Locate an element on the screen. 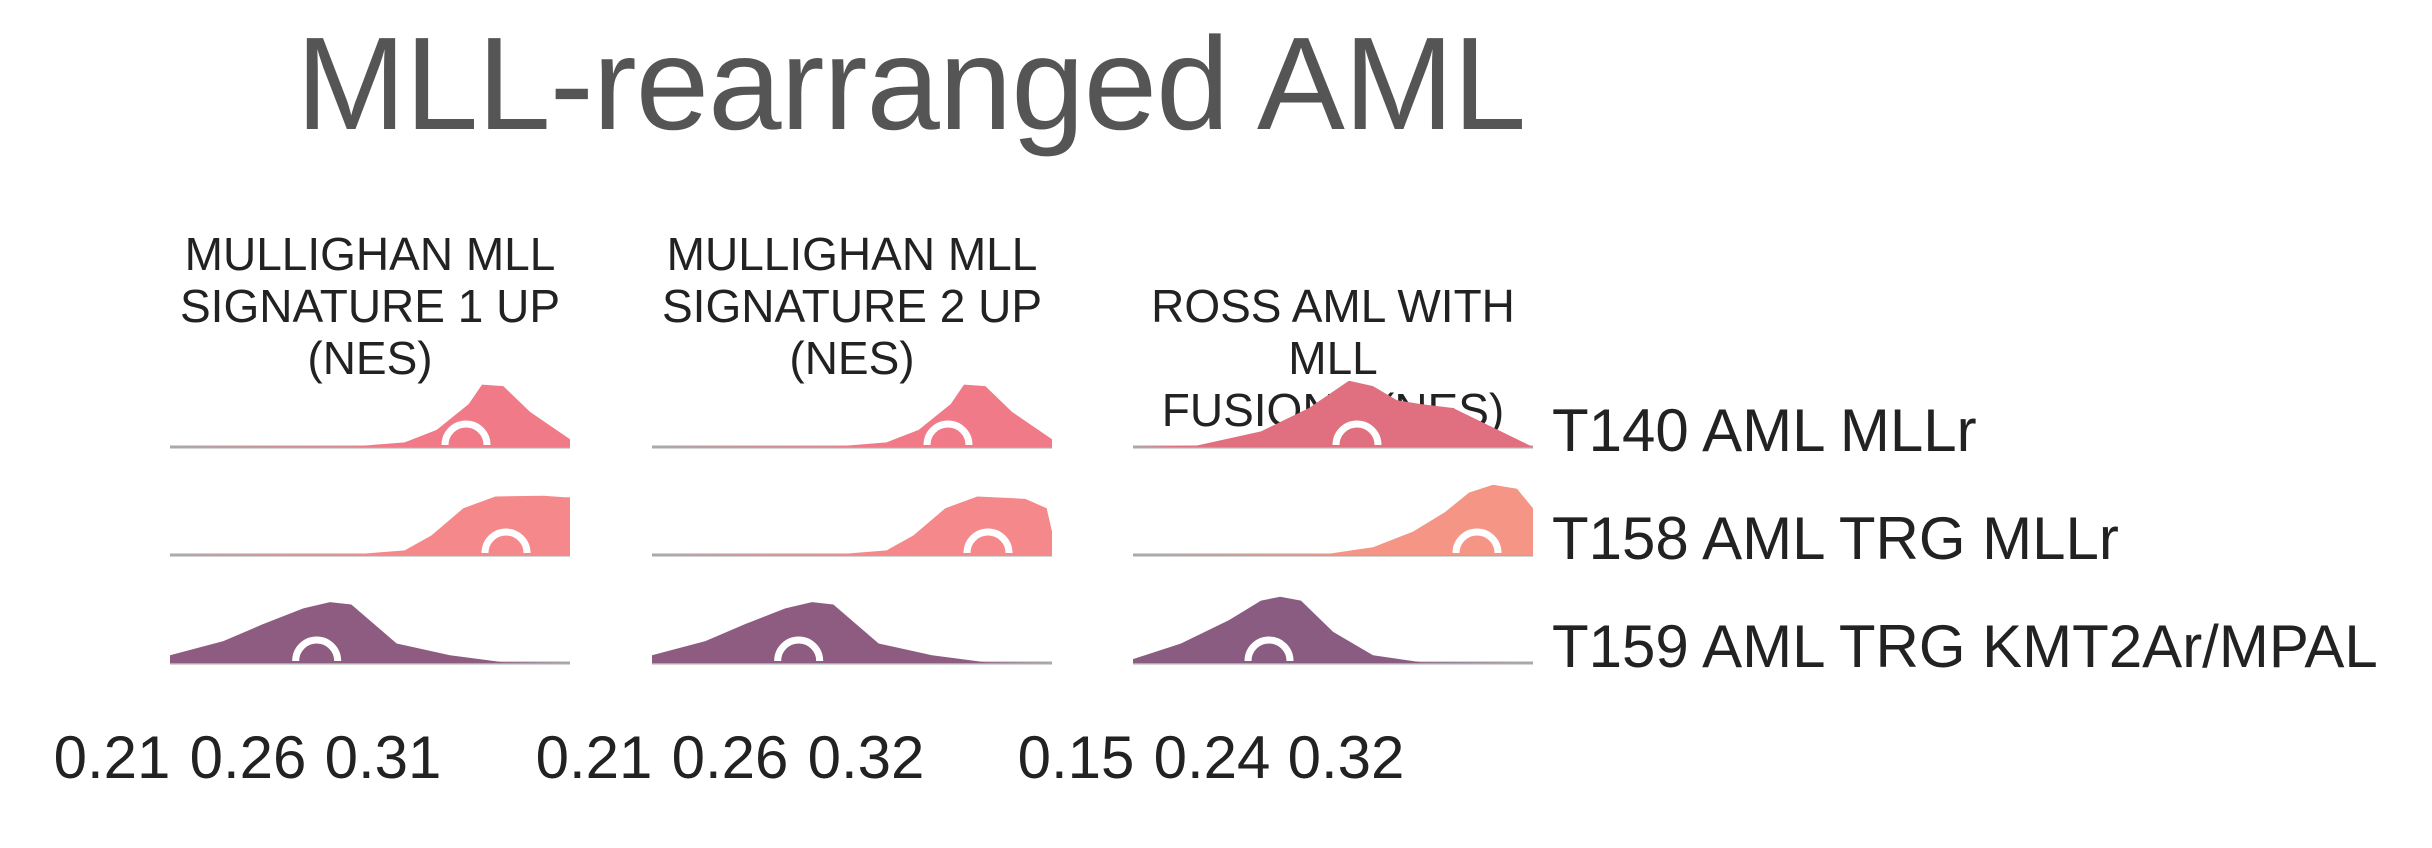  x-tick-label: 0.24 is located at coordinates (1212, 757).